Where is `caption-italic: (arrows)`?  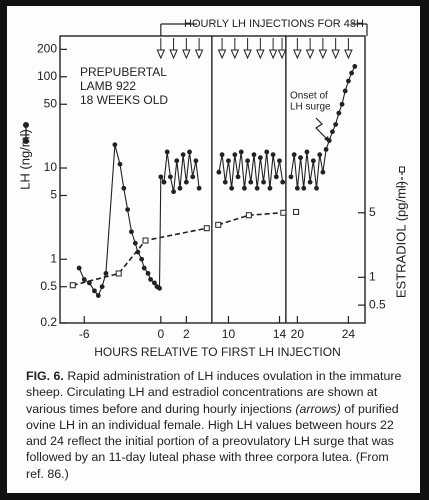 caption-italic: (arrows) is located at coordinates (318, 408).